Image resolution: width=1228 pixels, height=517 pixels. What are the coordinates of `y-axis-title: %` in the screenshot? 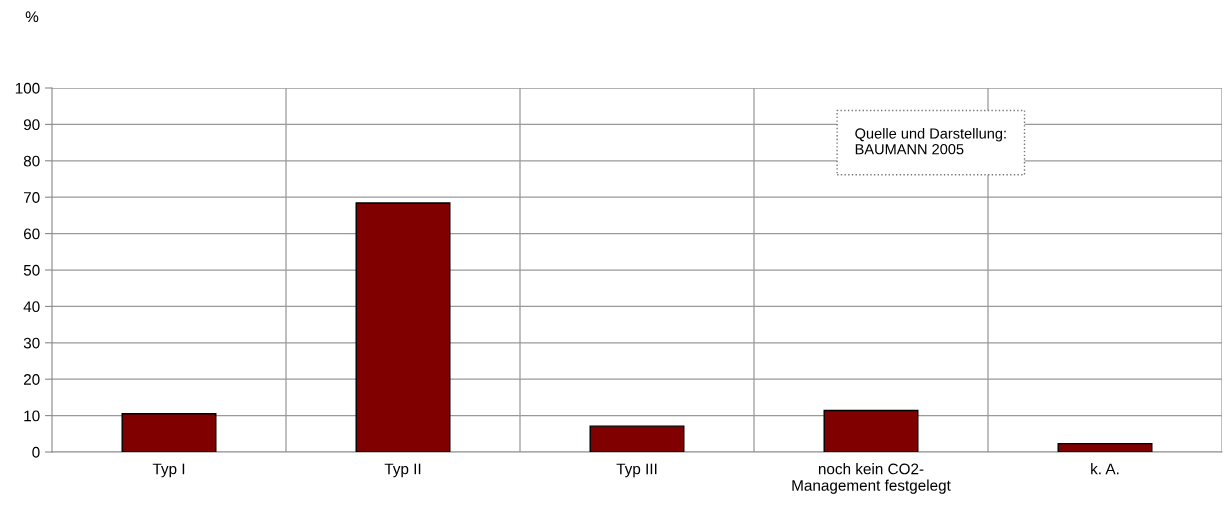 It's located at (32, 17).